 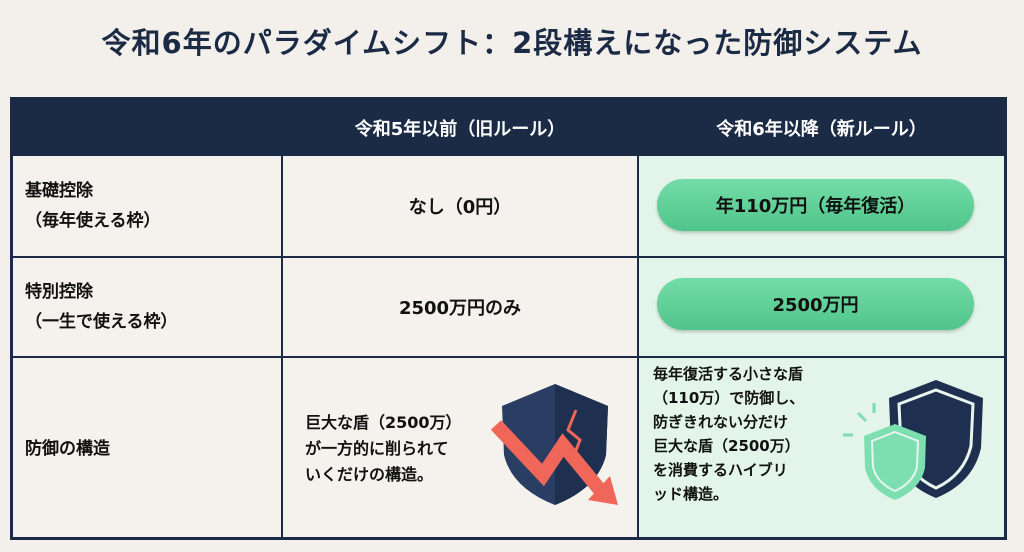 What do you see at coordinates (815, 304) in the screenshot?
I see `new-special-pill: 2500万円` at bounding box center [815, 304].